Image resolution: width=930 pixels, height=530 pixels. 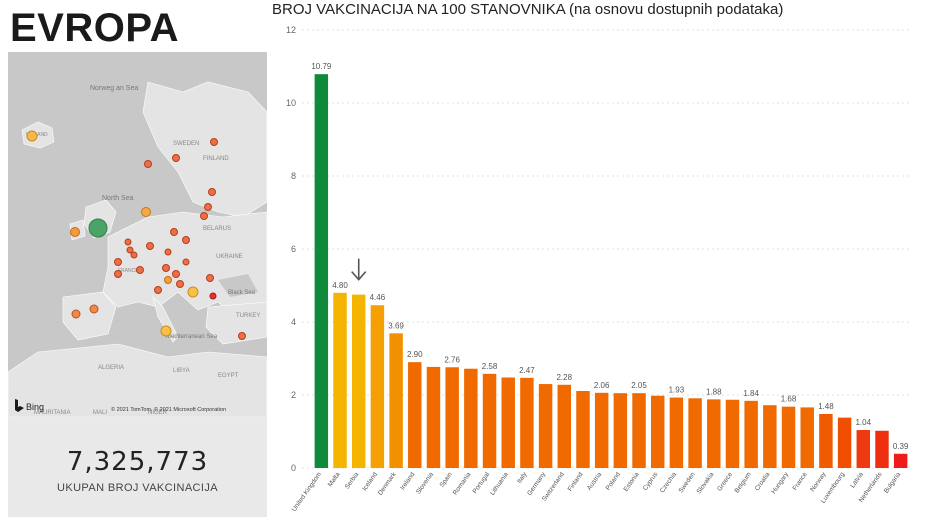 What do you see at coordinates (499, 484) in the screenshot?
I see `x-tick-label: Lithuania` at bounding box center [499, 484].